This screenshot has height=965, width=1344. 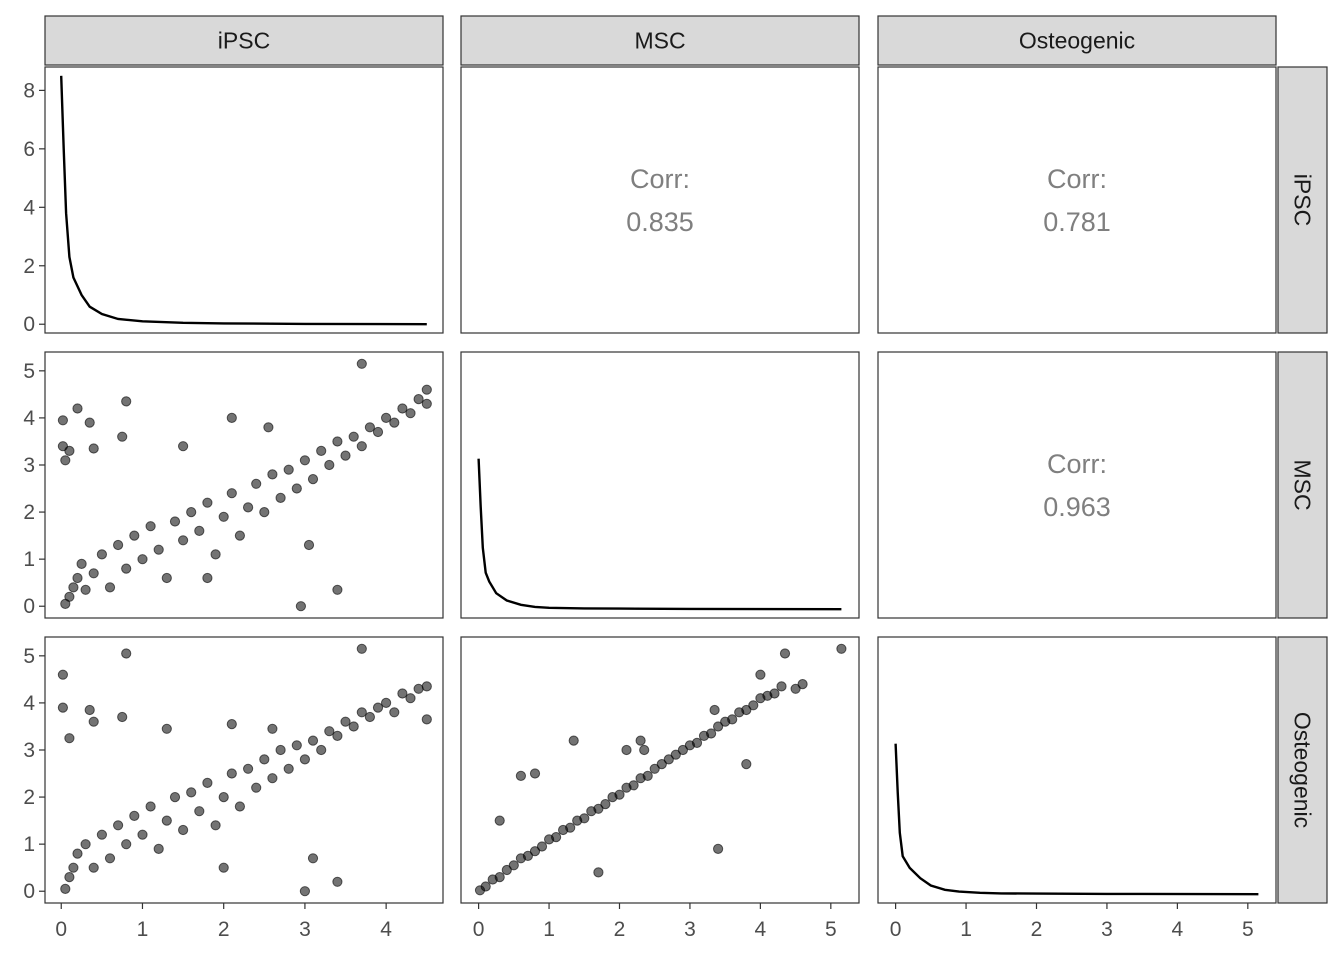 I want to click on row-strip-label: MSC, so click(x=1303, y=484).